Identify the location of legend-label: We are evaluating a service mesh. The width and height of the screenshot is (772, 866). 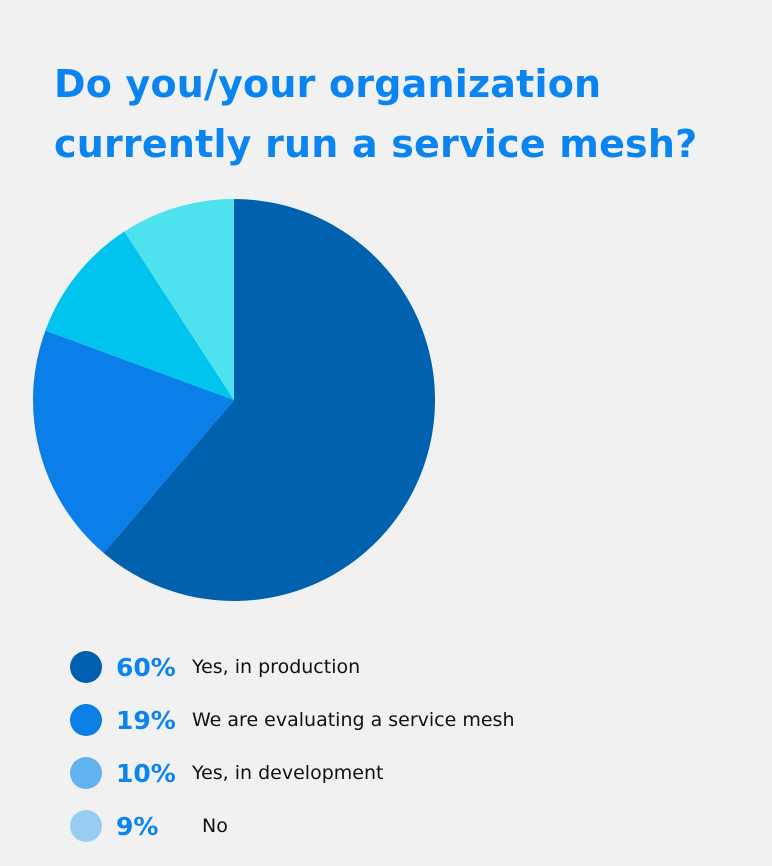
(353, 720).